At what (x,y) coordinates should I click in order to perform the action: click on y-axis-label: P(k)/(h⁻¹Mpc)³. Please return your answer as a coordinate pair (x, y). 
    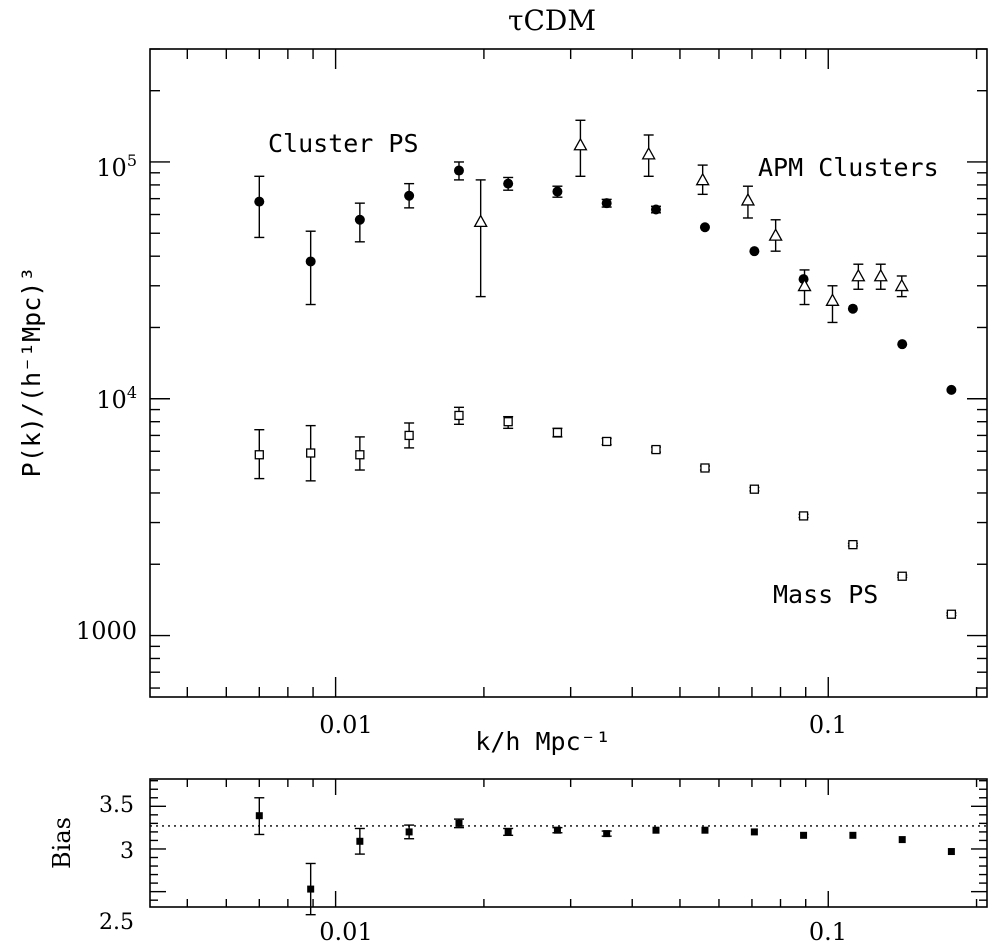
    Looking at the image, I should click on (31, 372).